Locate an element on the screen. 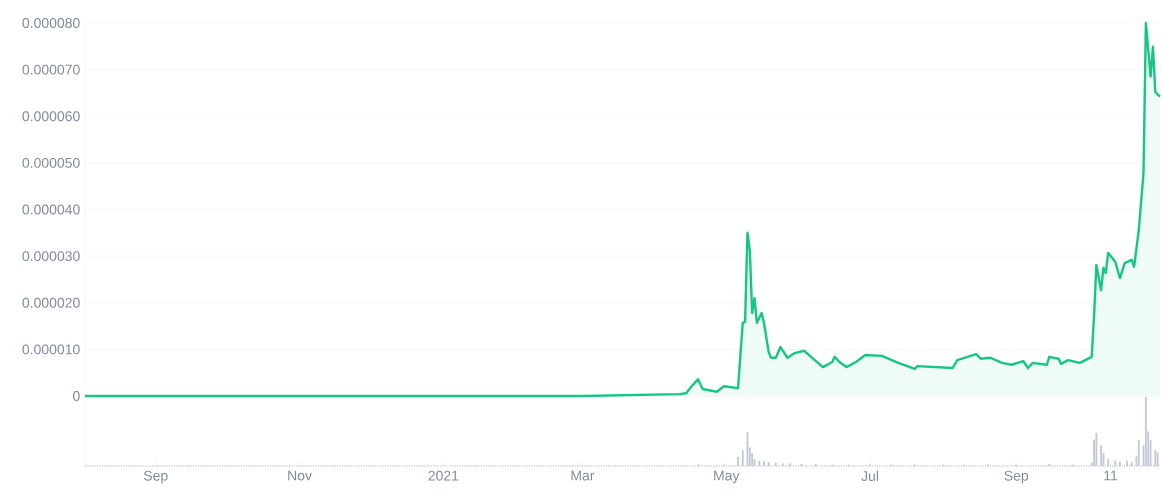 The height and width of the screenshot is (500, 1162). x-tick-label: 2021 is located at coordinates (443, 475).